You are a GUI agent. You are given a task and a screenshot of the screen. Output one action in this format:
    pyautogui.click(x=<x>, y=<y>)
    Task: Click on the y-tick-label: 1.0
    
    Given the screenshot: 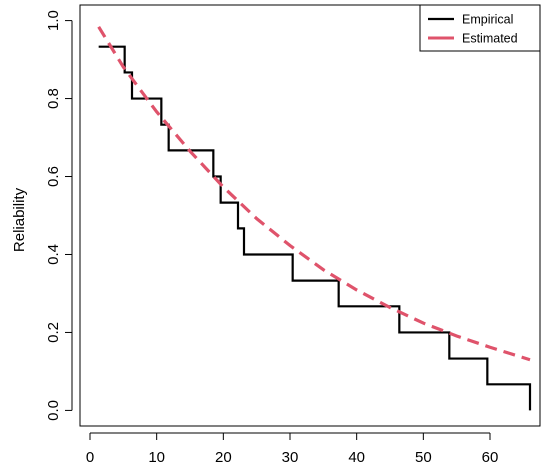 What is the action you would take?
    pyautogui.click(x=53, y=20)
    